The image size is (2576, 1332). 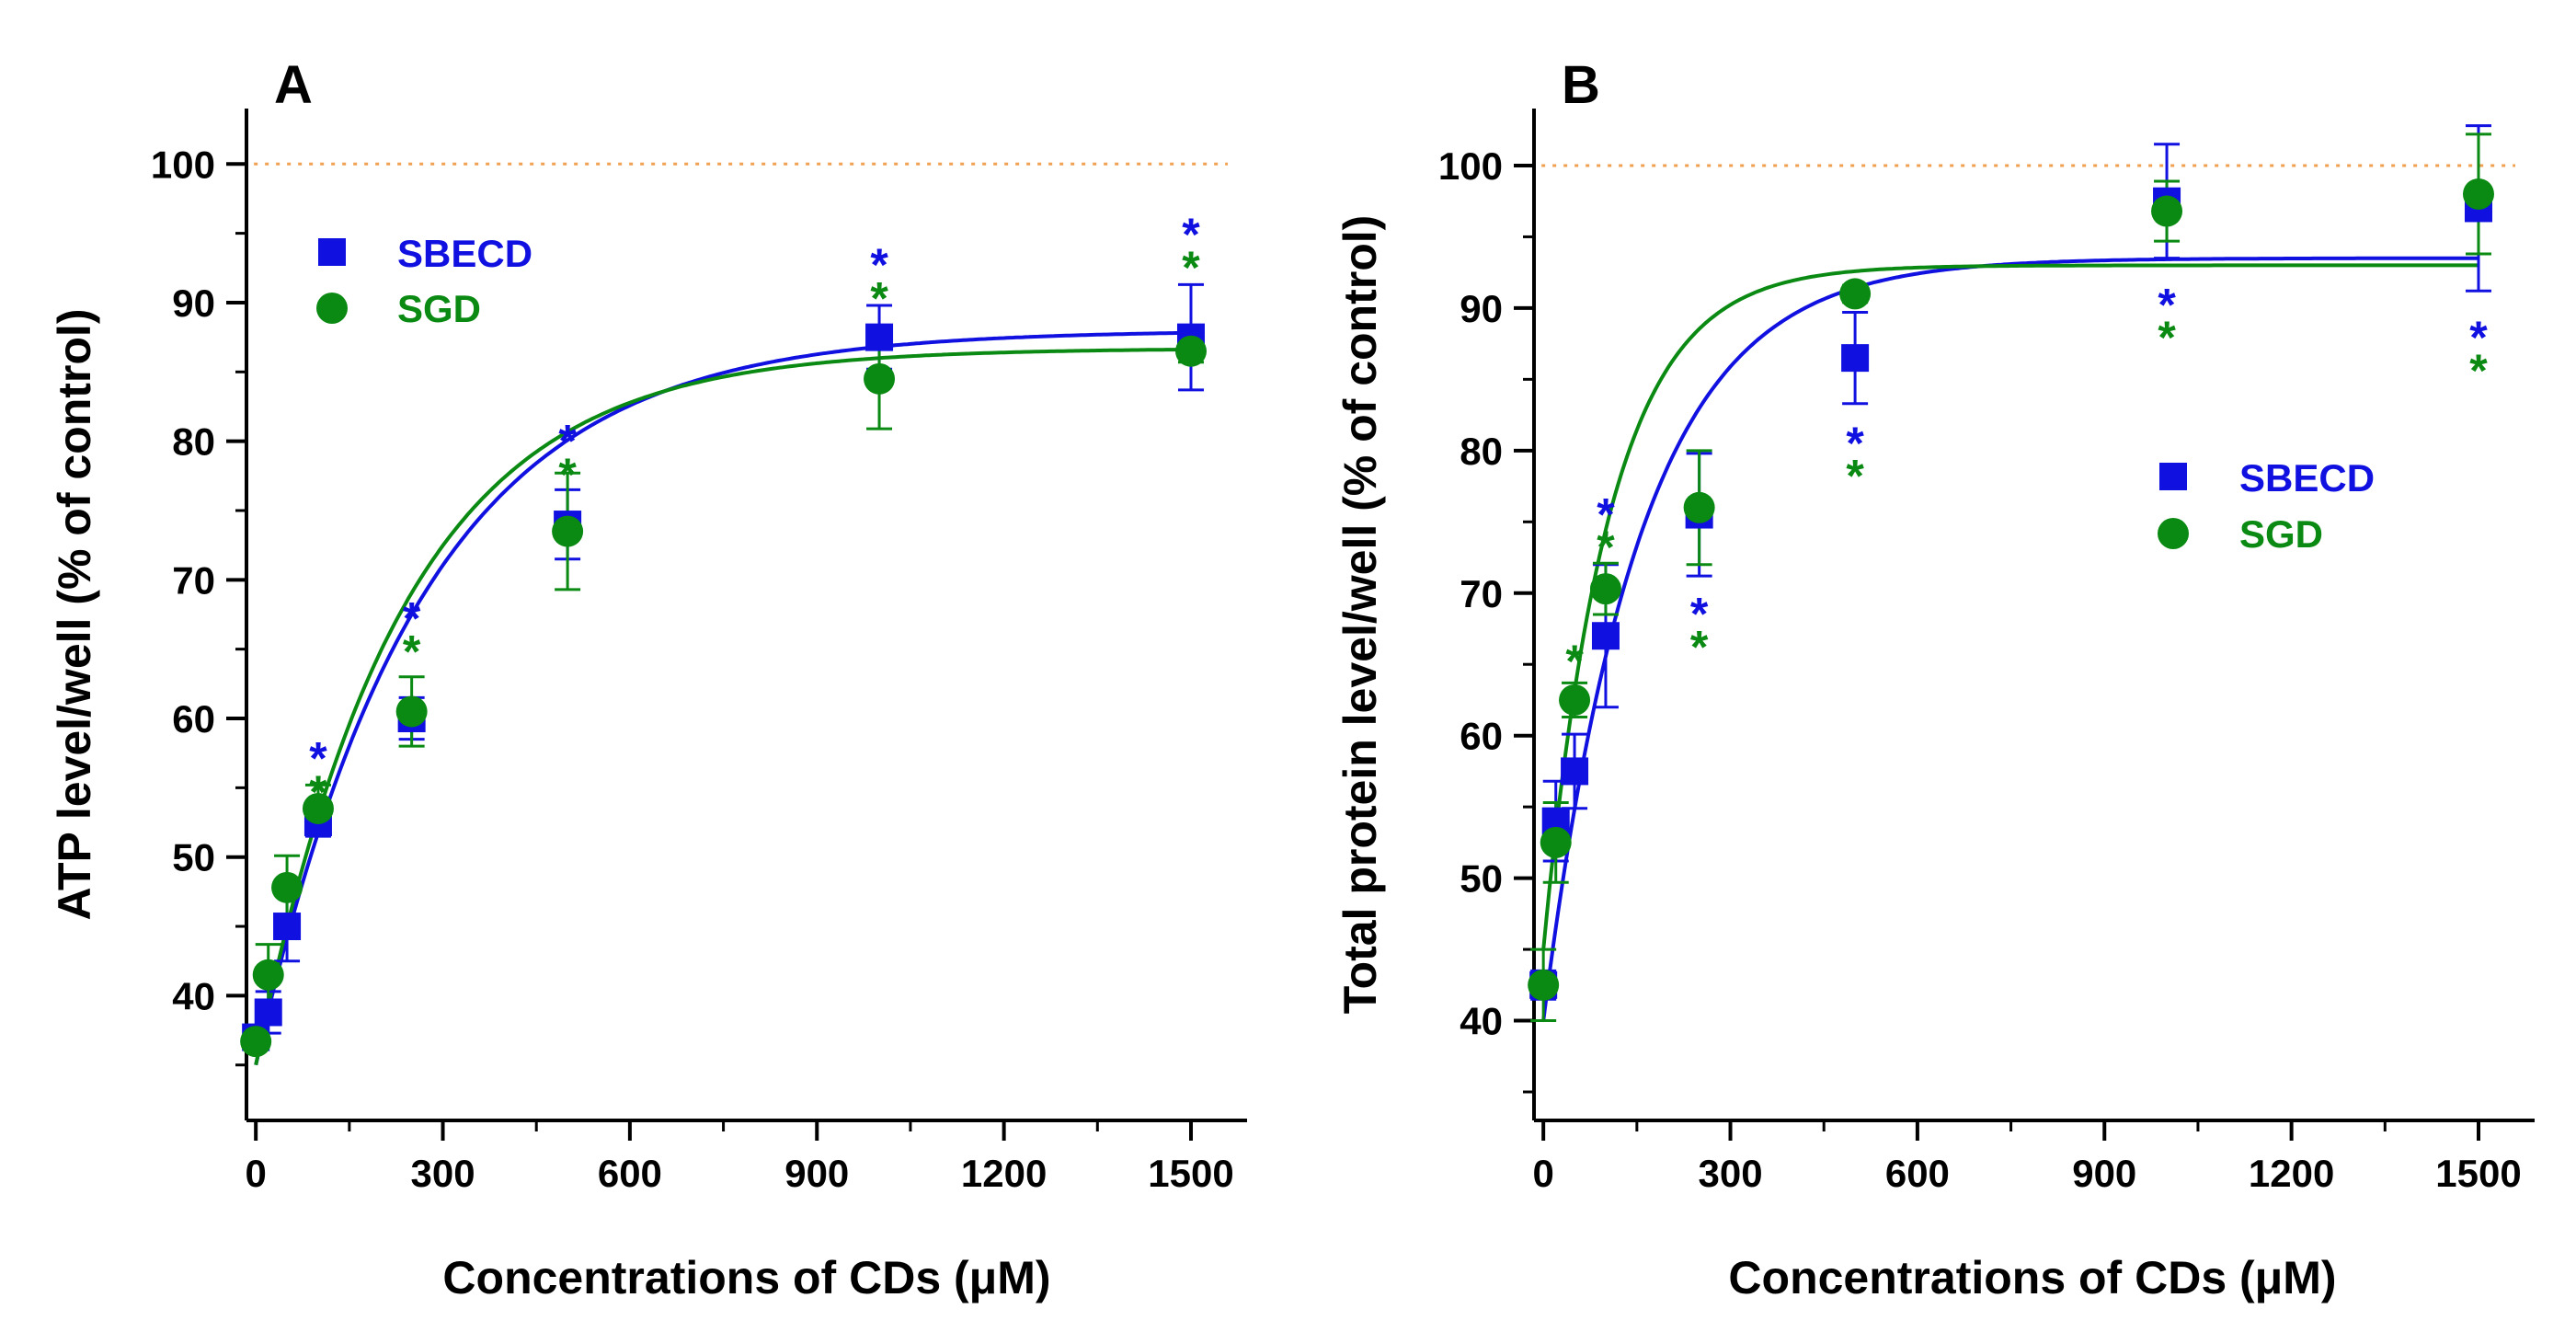 I want to click on panel-a-ylabel: ATP level/well (% of control), so click(x=74, y=615).